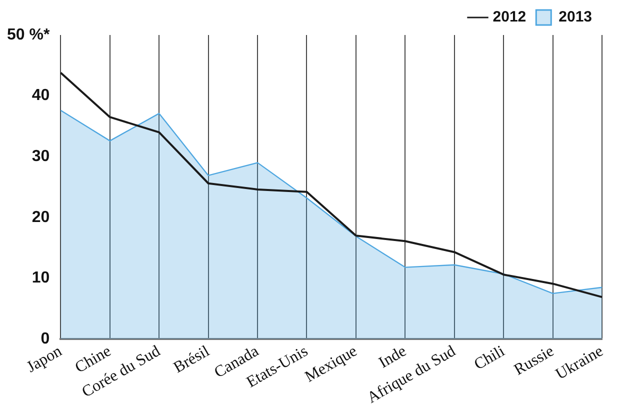 Image resolution: width=618 pixels, height=415 pixels. Describe the element at coordinates (41, 95) in the screenshot. I see `y-tick-label: 40` at that location.